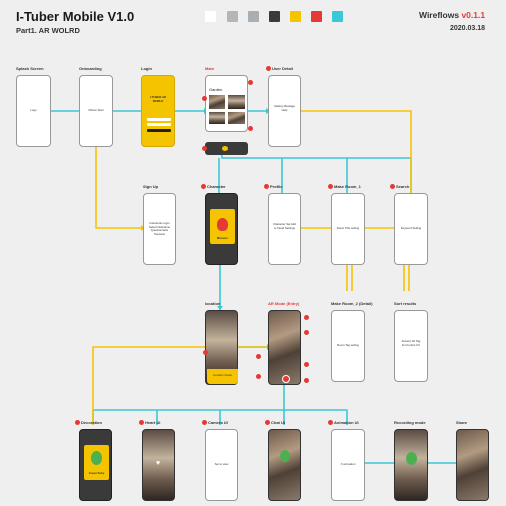 Image resolution: width=506 pixels, height=506 pixels. Describe the element at coordinates (96, 111) in the screenshot. I see `screen-onboarding: Motion Start` at that location.